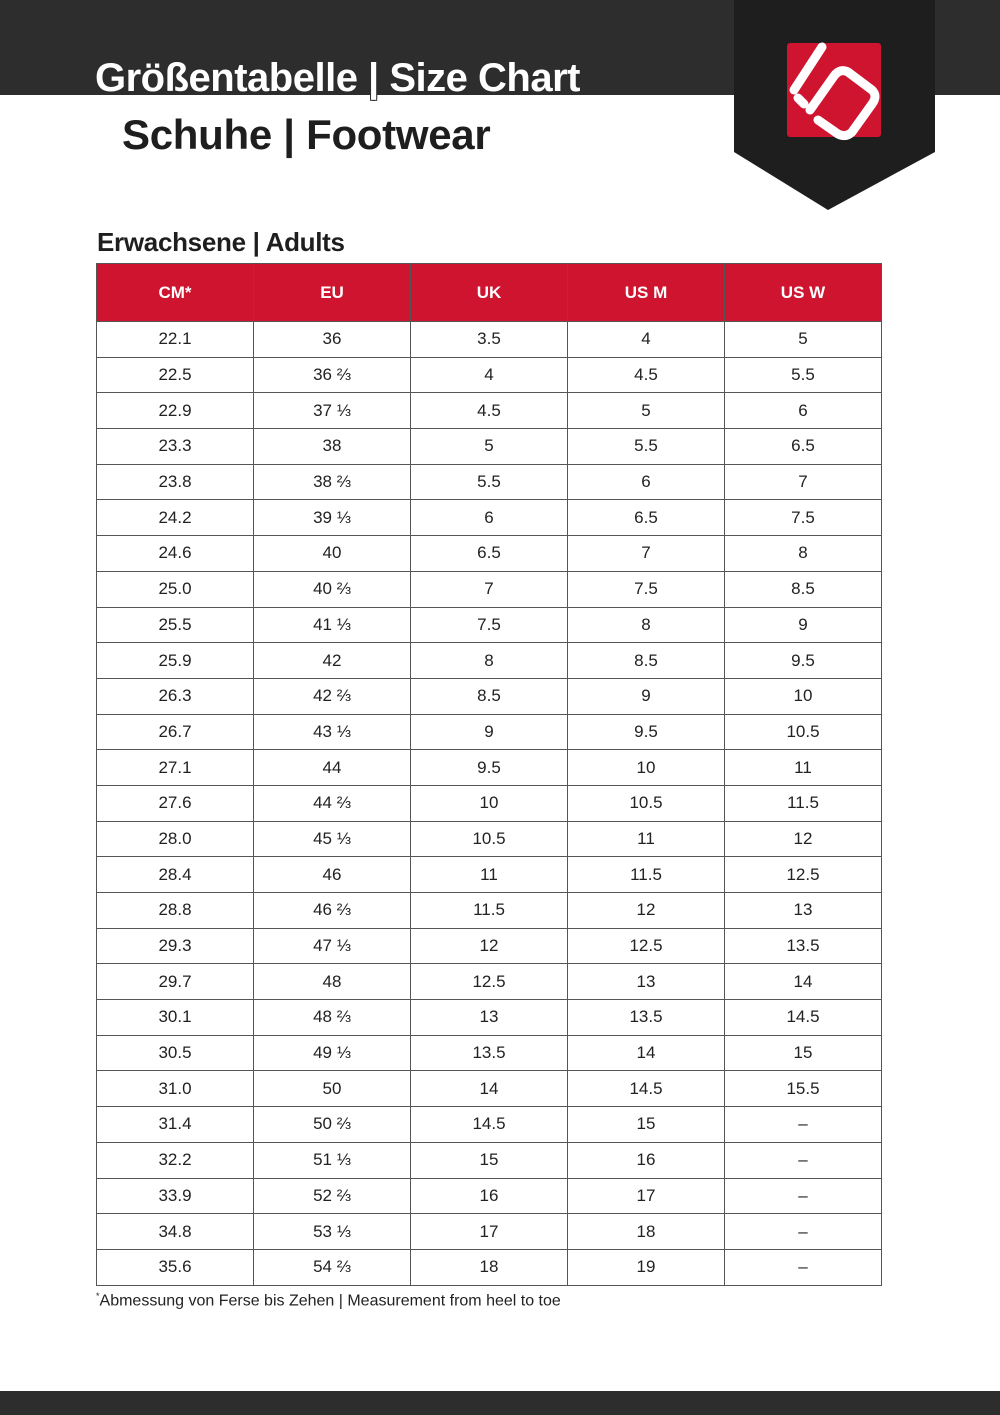 This screenshot has width=1000, height=1415. Describe the element at coordinates (175, 553) in the screenshot. I see `table-cell: 24.6` at that location.